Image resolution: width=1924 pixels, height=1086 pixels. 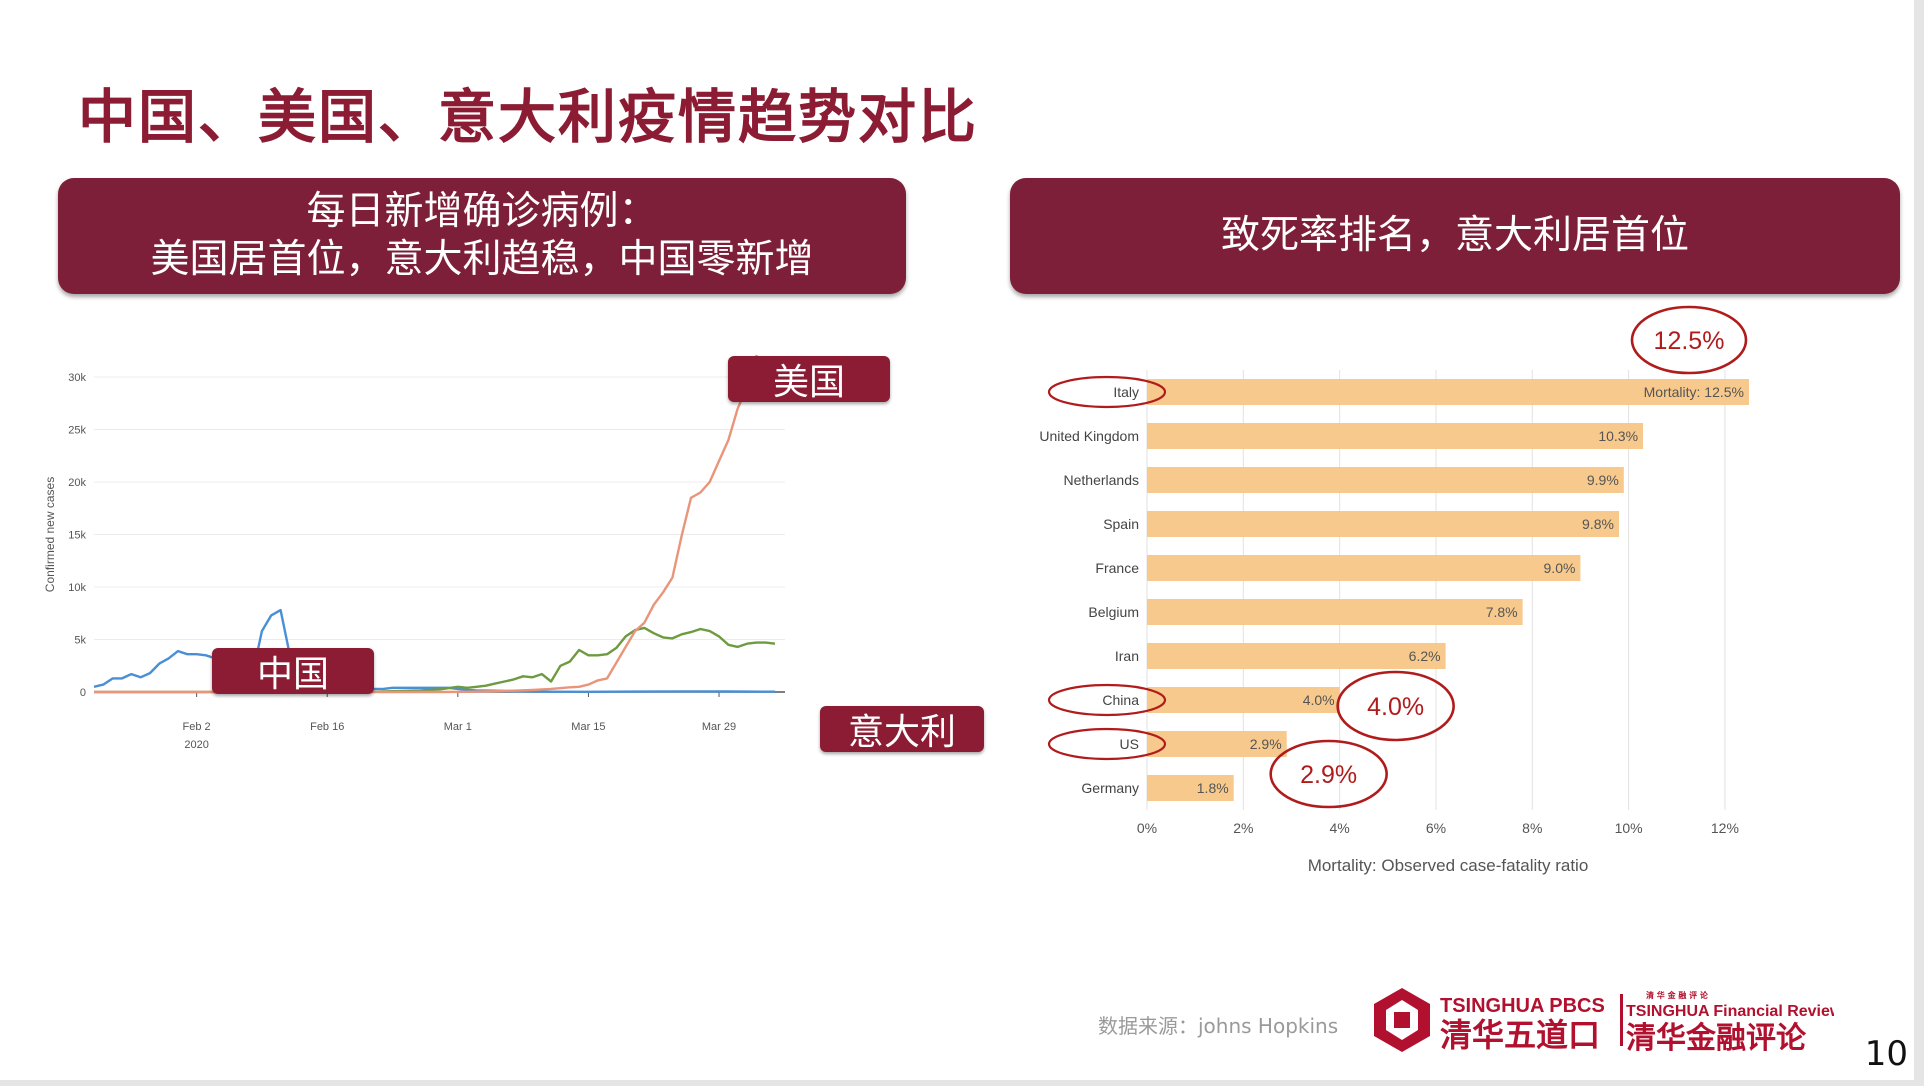 I want to click on italy-series-tag: 意大利, so click(x=902, y=729).